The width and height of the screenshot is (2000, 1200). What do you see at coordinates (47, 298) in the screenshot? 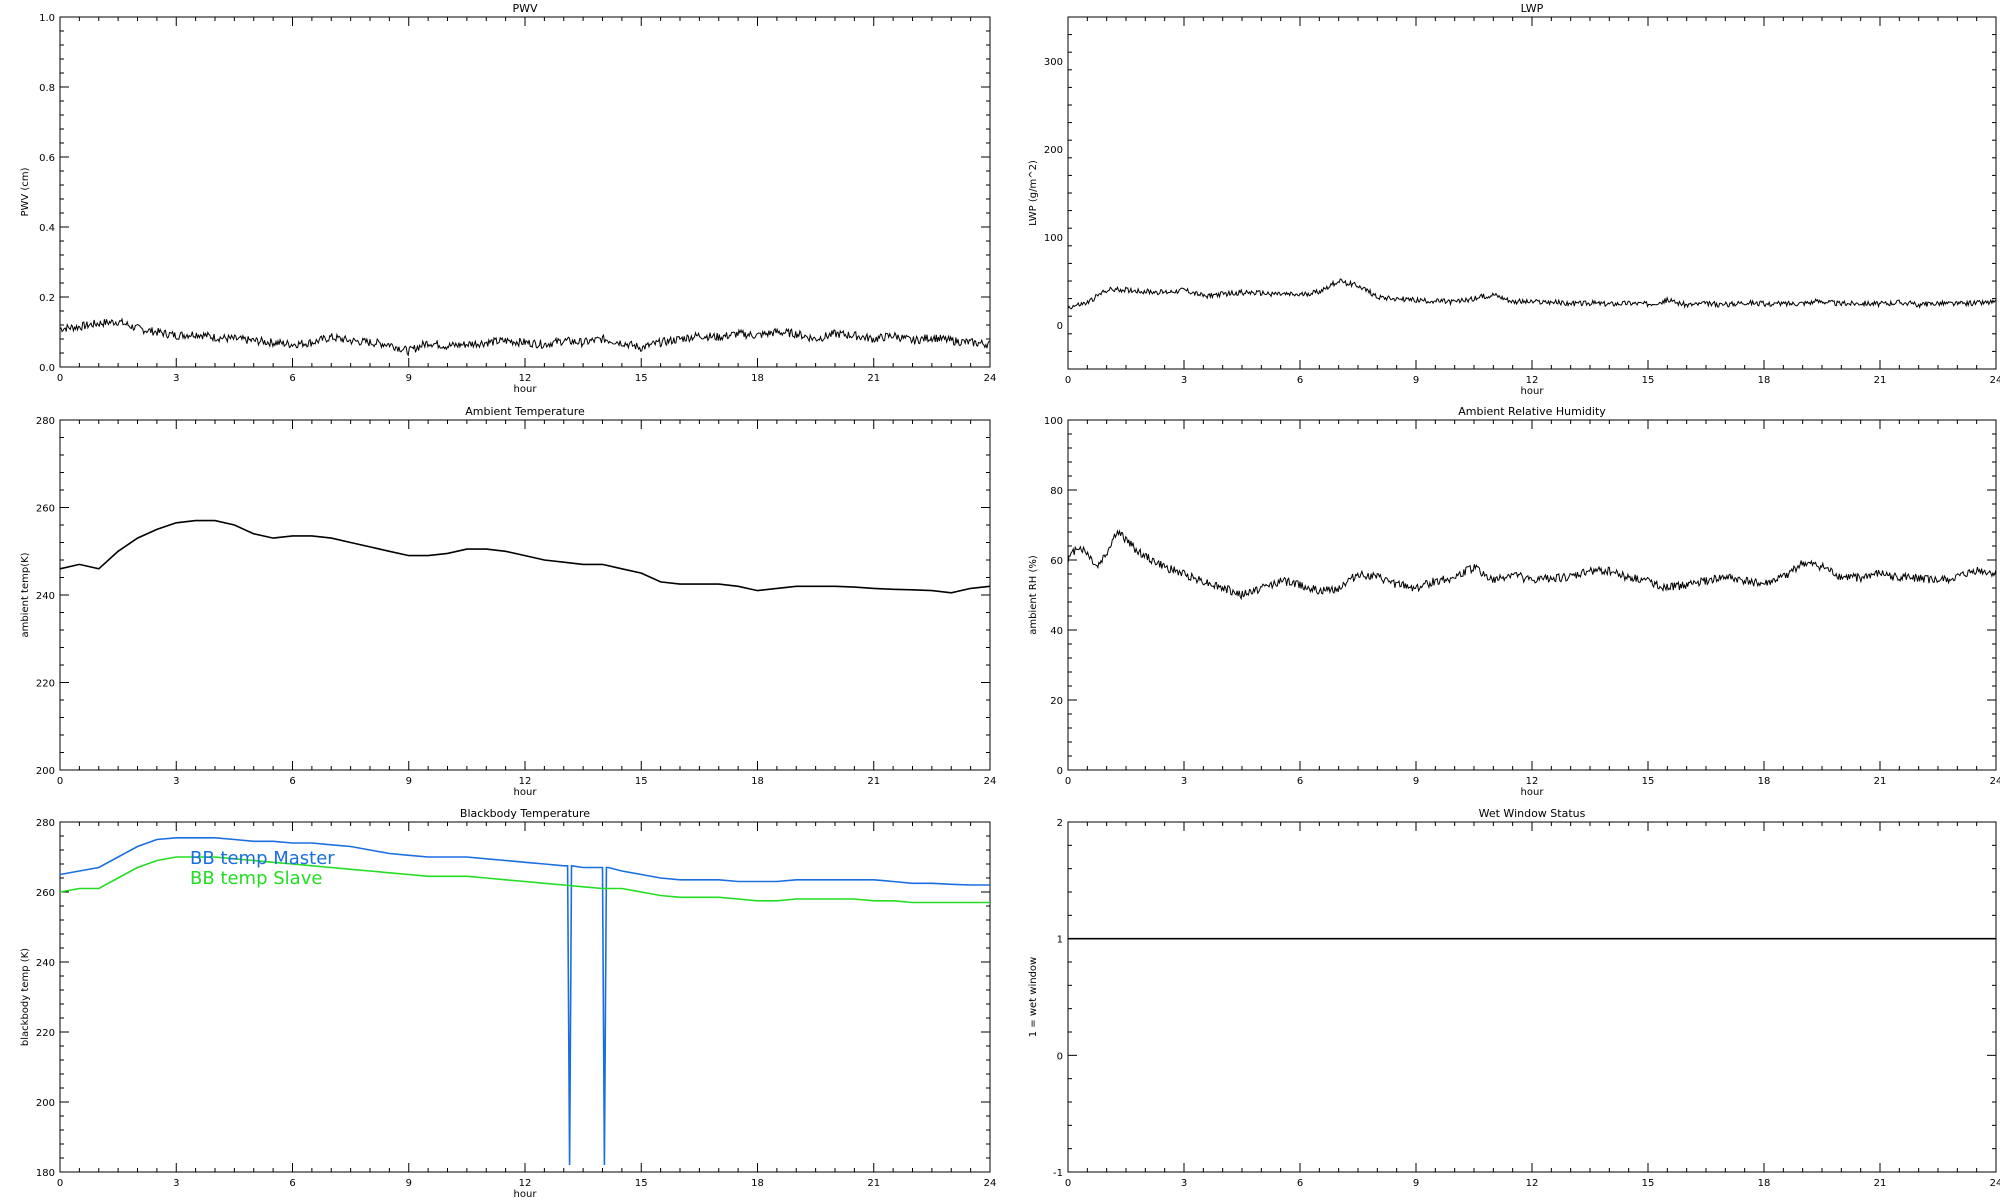
I see `y-tick-label: 0.2` at bounding box center [47, 298].